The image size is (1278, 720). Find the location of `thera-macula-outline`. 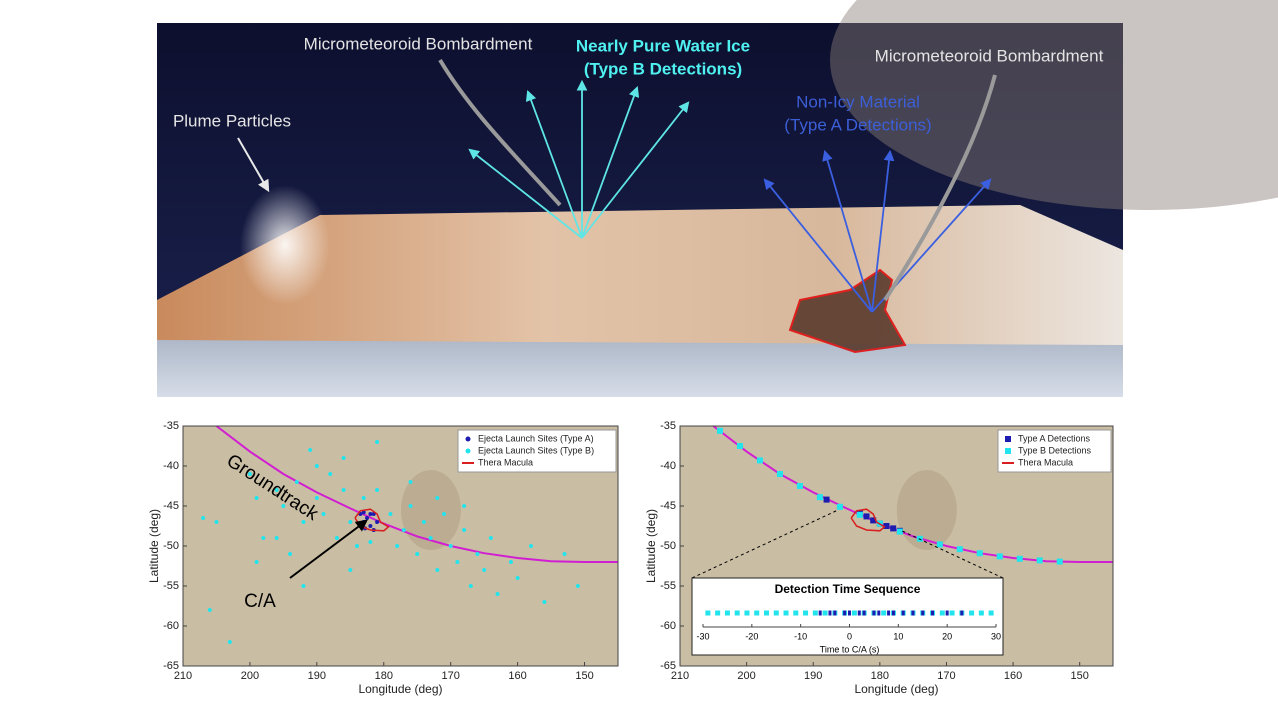

thera-macula-outline is located at coordinates (847, 311).